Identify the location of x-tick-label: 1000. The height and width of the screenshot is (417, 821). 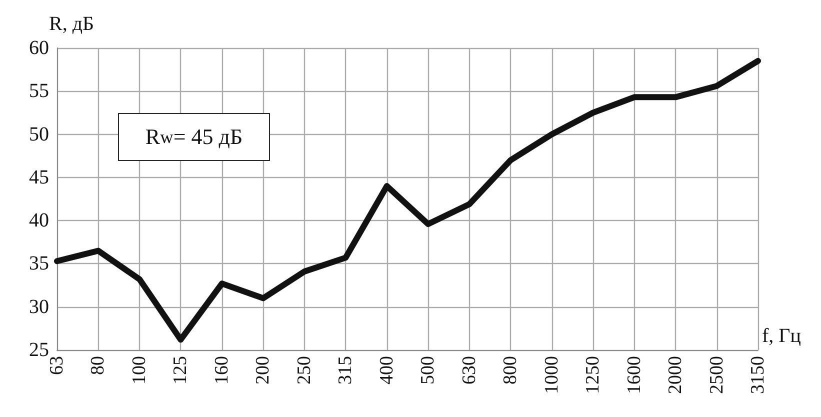
(551, 375).